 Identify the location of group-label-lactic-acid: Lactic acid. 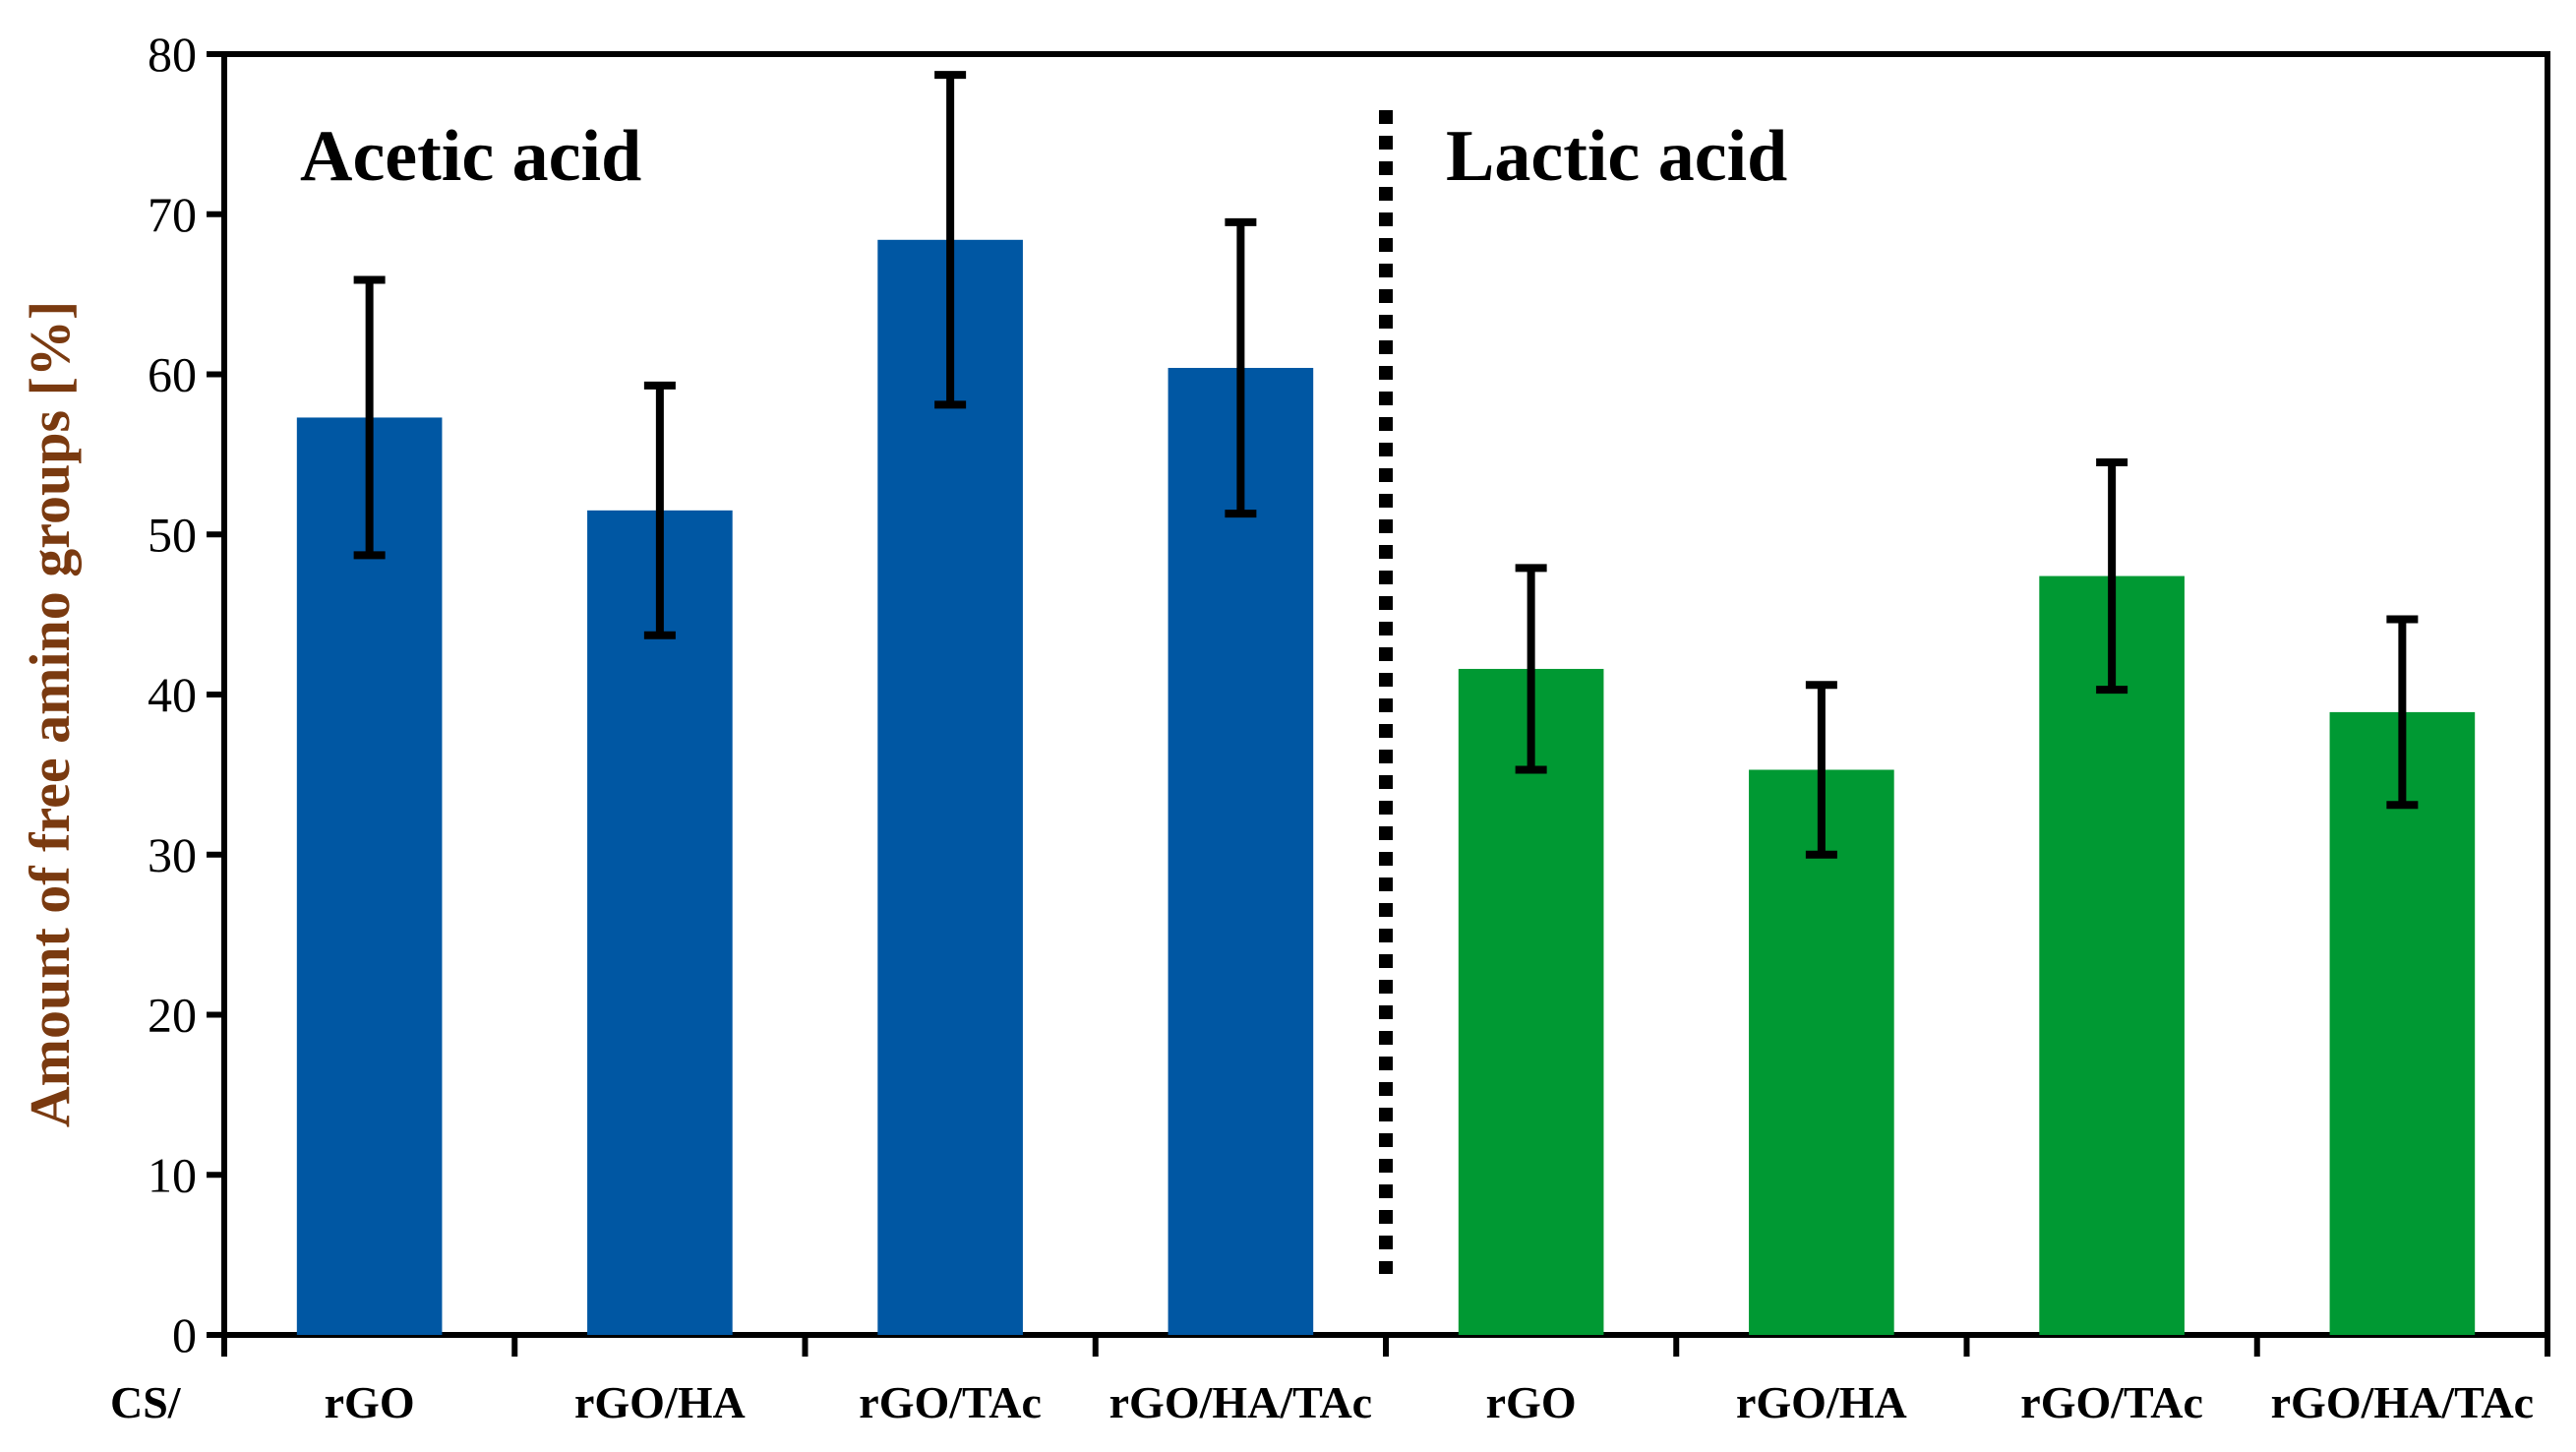
(1616, 156).